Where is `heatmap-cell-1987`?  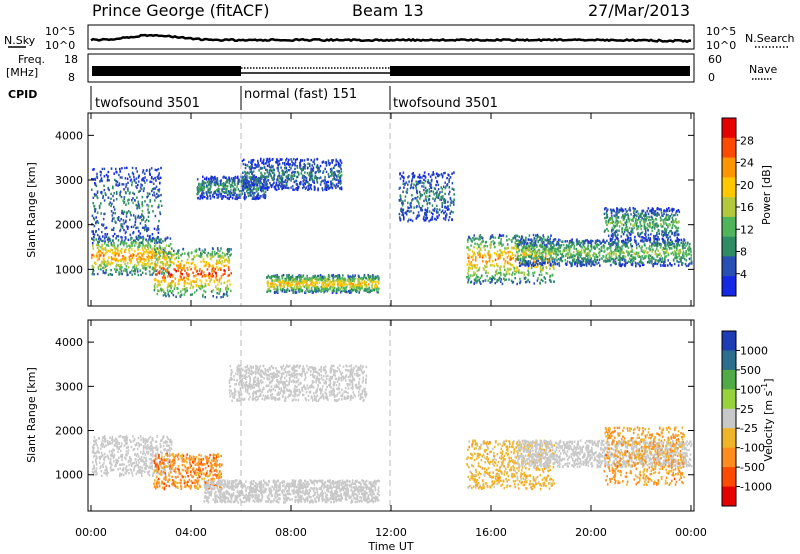
heatmap-cell-1987 is located at coordinates (256, 183).